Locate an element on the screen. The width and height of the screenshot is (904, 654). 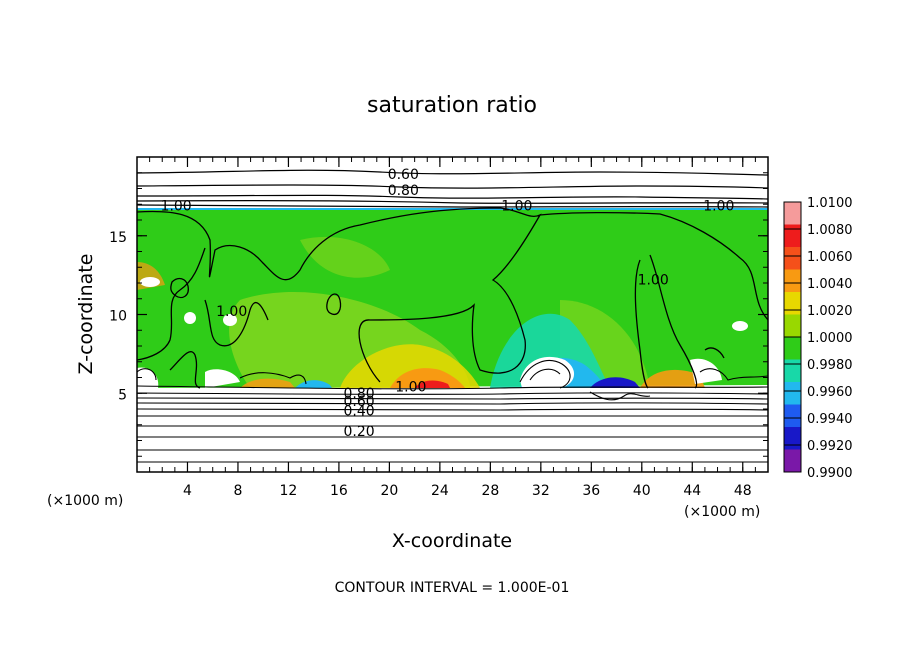
colorbar-label: 0.9960 is located at coordinates (830, 392).